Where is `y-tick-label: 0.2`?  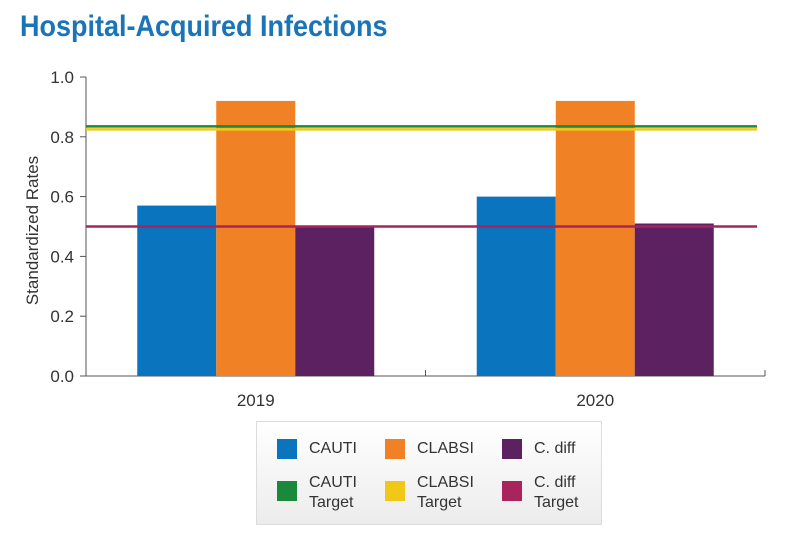
y-tick-label: 0.2 is located at coordinates (62, 316).